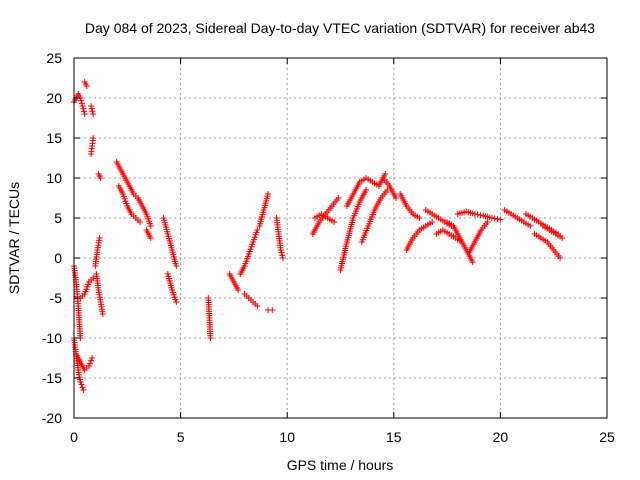 Image resolution: width=640 pixels, height=480 pixels. What do you see at coordinates (353, 230) in the screenshot?
I see `series-aa` at bounding box center [353, 230].